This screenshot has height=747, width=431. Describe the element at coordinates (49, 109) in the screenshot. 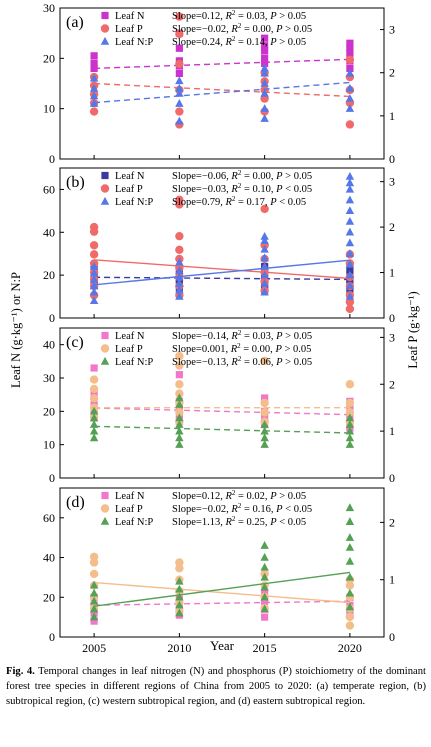

I see `y-tick-label-left: 10` at that location.